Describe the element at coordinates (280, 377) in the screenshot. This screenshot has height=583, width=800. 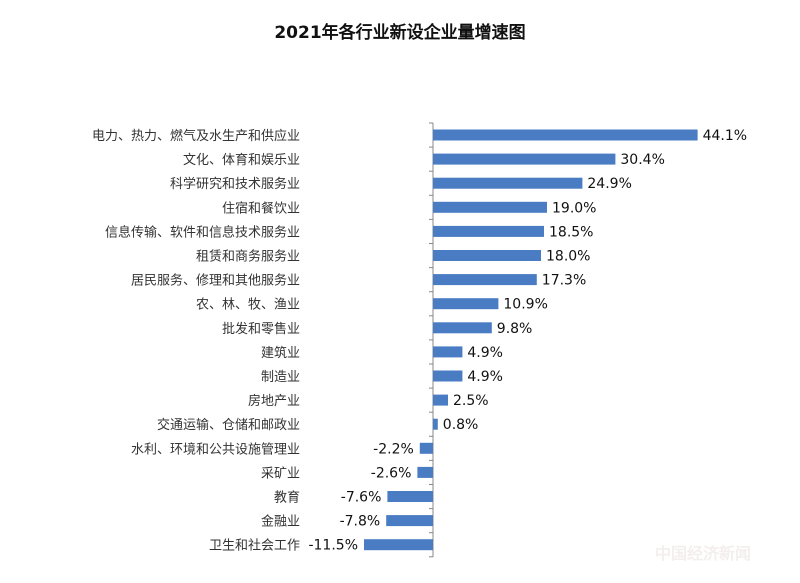
I see `category-label: 制造业` at that location.